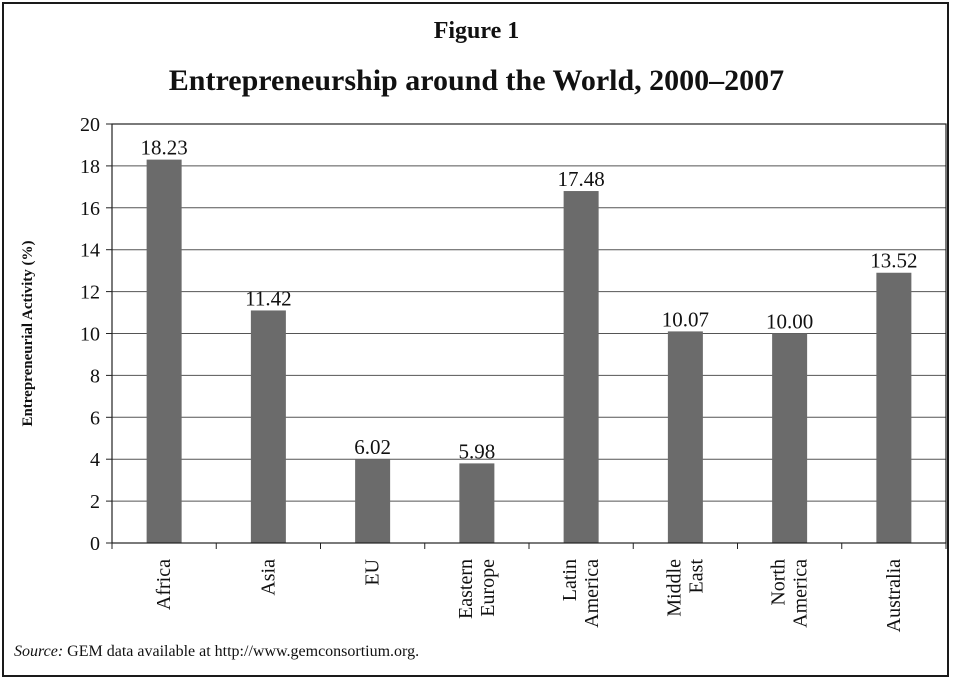 This screenshot has width=953, height=681. Describe the element at coordinates (476, 31) in the screenshot. I see `figure-label: Figure 1` at that location.